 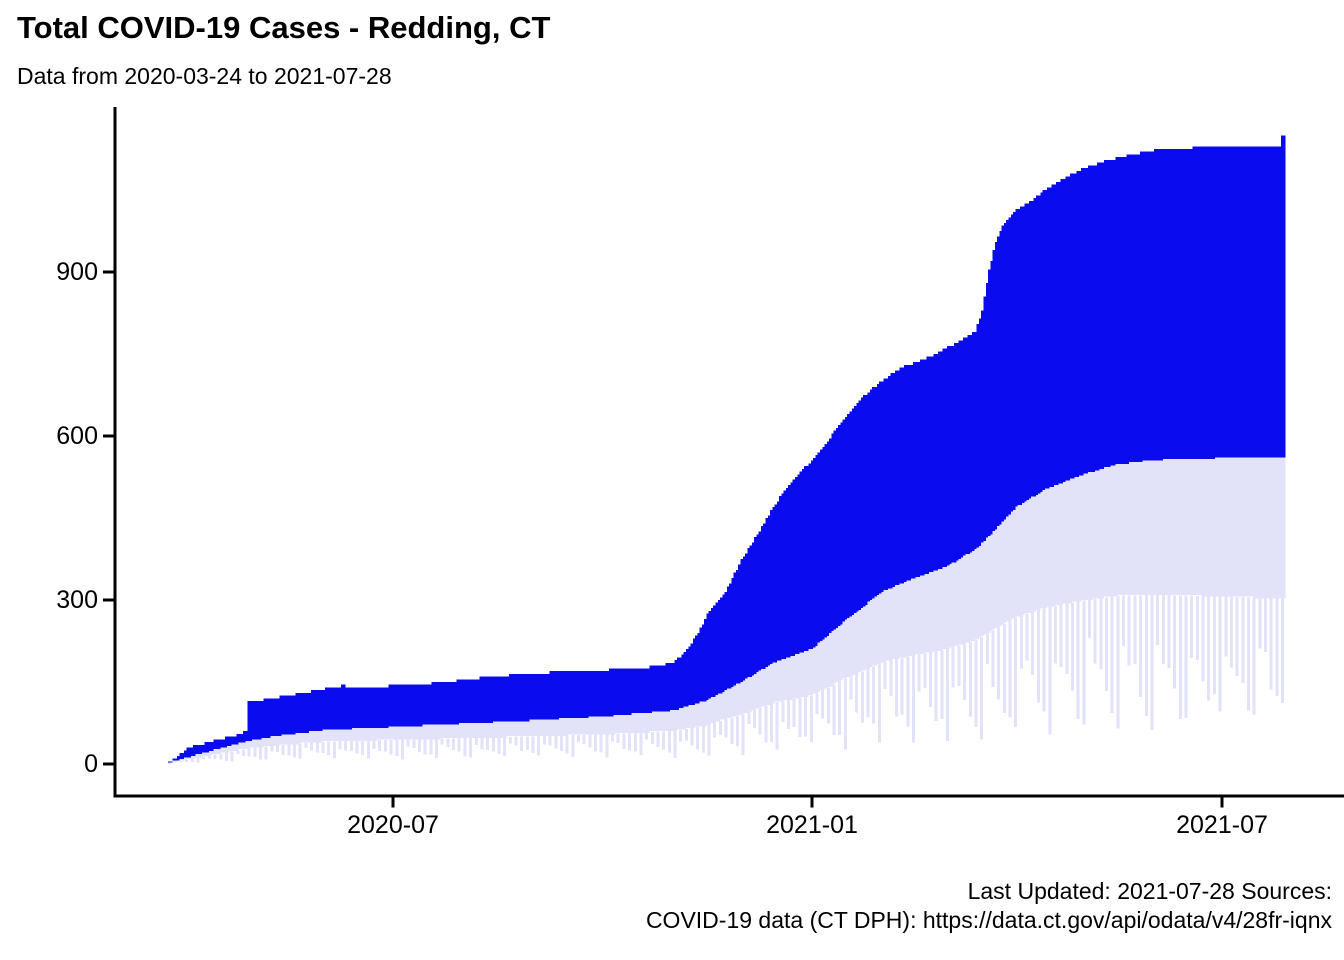 I want to click on x-tick-label-2021-01: 2021-01, so click(x=812, y=825).